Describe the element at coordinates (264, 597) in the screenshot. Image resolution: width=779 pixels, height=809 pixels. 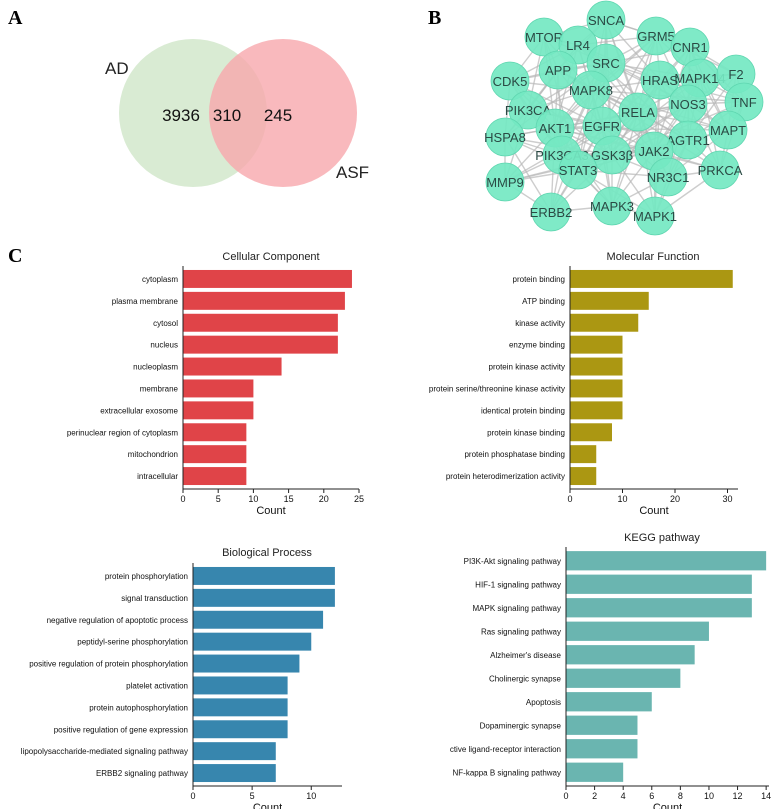
I see `bar-signal-transduction` at that location.